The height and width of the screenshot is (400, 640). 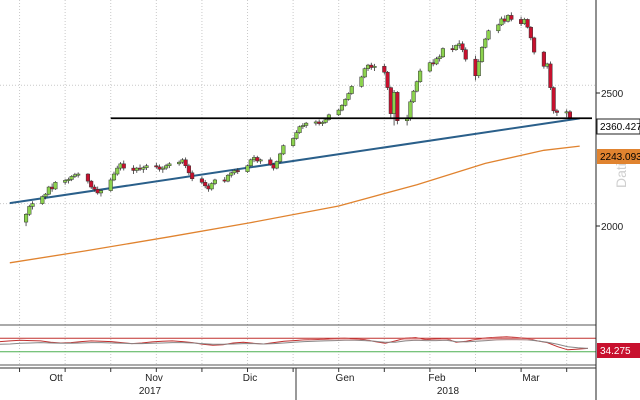 What do you see at coordinates (150, 391) in the screenshot?
I see `year-label-2017: 2017` at bounding box center [150, 391].